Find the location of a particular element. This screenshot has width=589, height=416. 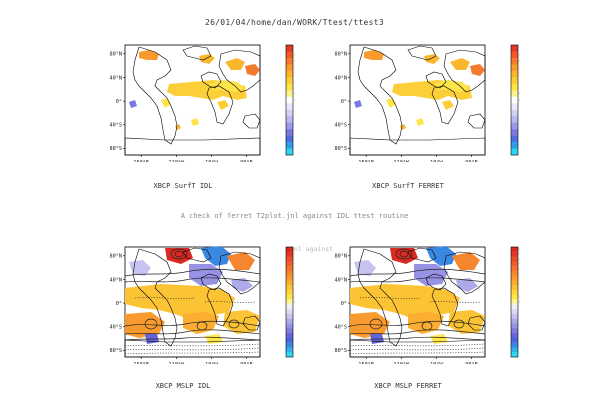

ghost-caption: jnl against is located at coordinates (312, 249).